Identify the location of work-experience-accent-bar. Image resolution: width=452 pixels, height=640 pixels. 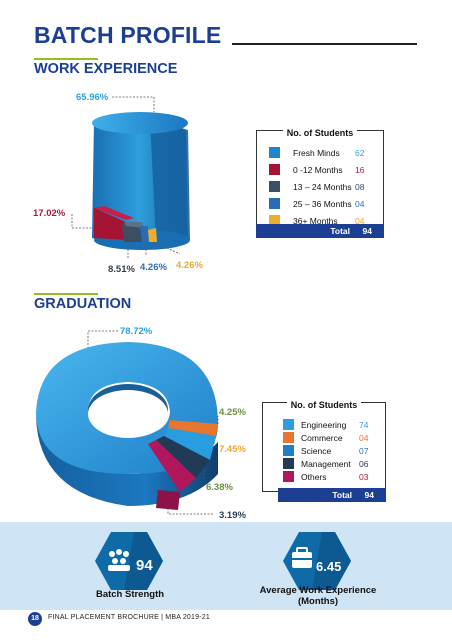
(66, 59).